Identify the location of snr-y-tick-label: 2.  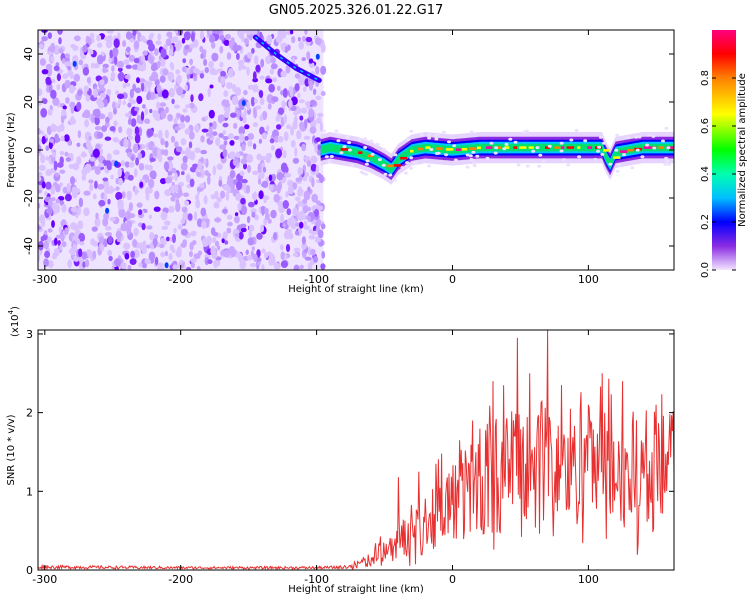
(29, 413).